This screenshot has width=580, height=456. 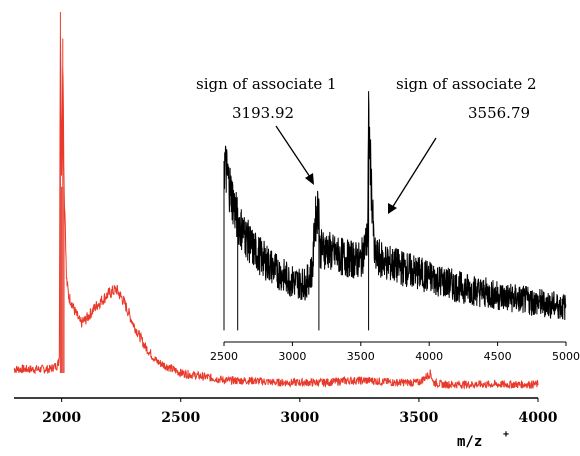 I want to click on annotation-1-value: 3193.92, so click(x=263, y=113).